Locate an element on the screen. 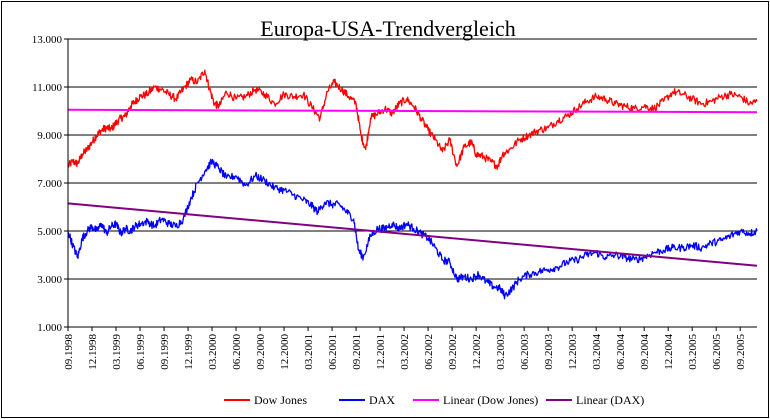 Image resolution: width=770 pixels, height=419 pixels. x-tick-label: 03.1999 is located at coordinates (117, 352).